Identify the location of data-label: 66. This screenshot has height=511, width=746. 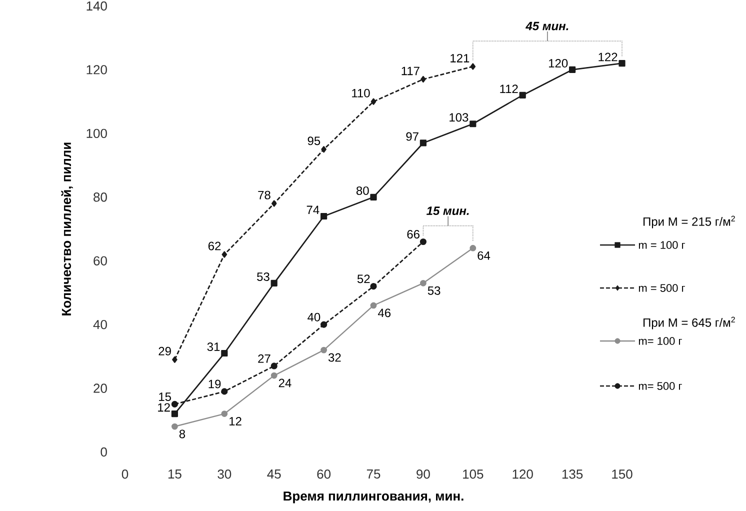
(413, 234).